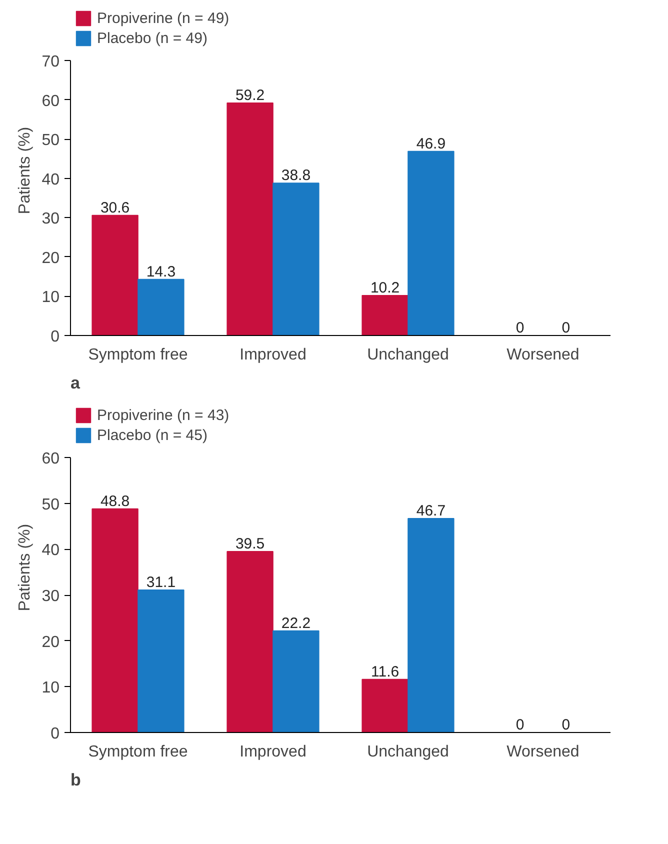 The height and width of the screenshot is (844, 668). Describe the element at coordinates (431, 511) in the screenshot. I see `data-label: 46.7` at that location.